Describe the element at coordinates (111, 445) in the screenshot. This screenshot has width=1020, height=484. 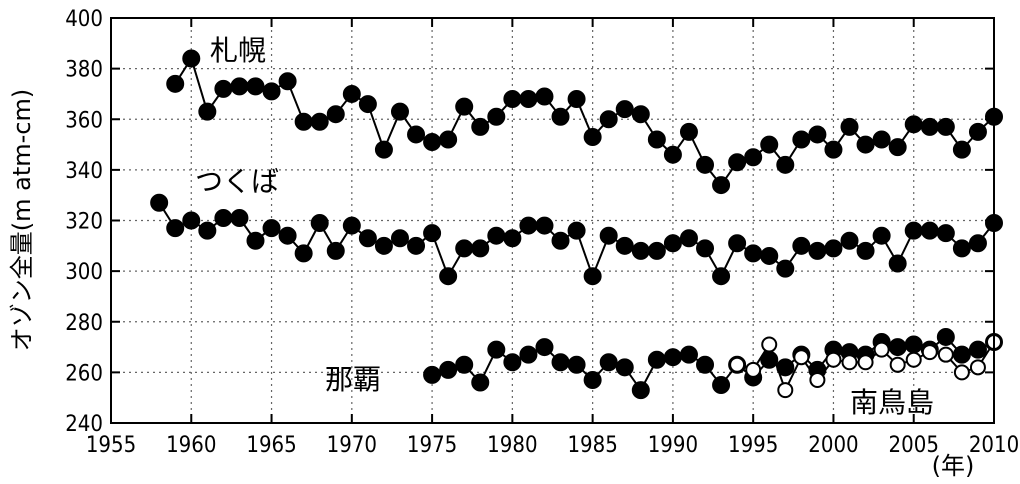
I see `x-tick-label: 1955` at that location.